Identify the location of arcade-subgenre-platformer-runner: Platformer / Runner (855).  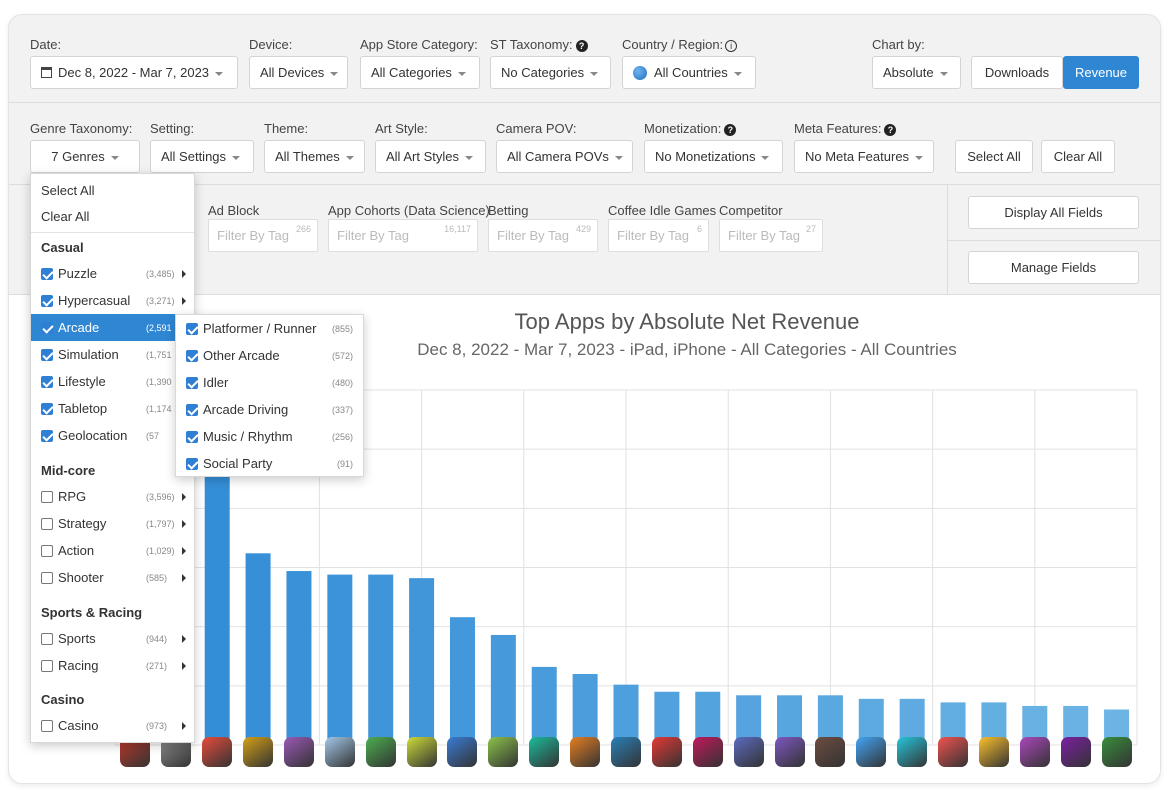
(269, 328).